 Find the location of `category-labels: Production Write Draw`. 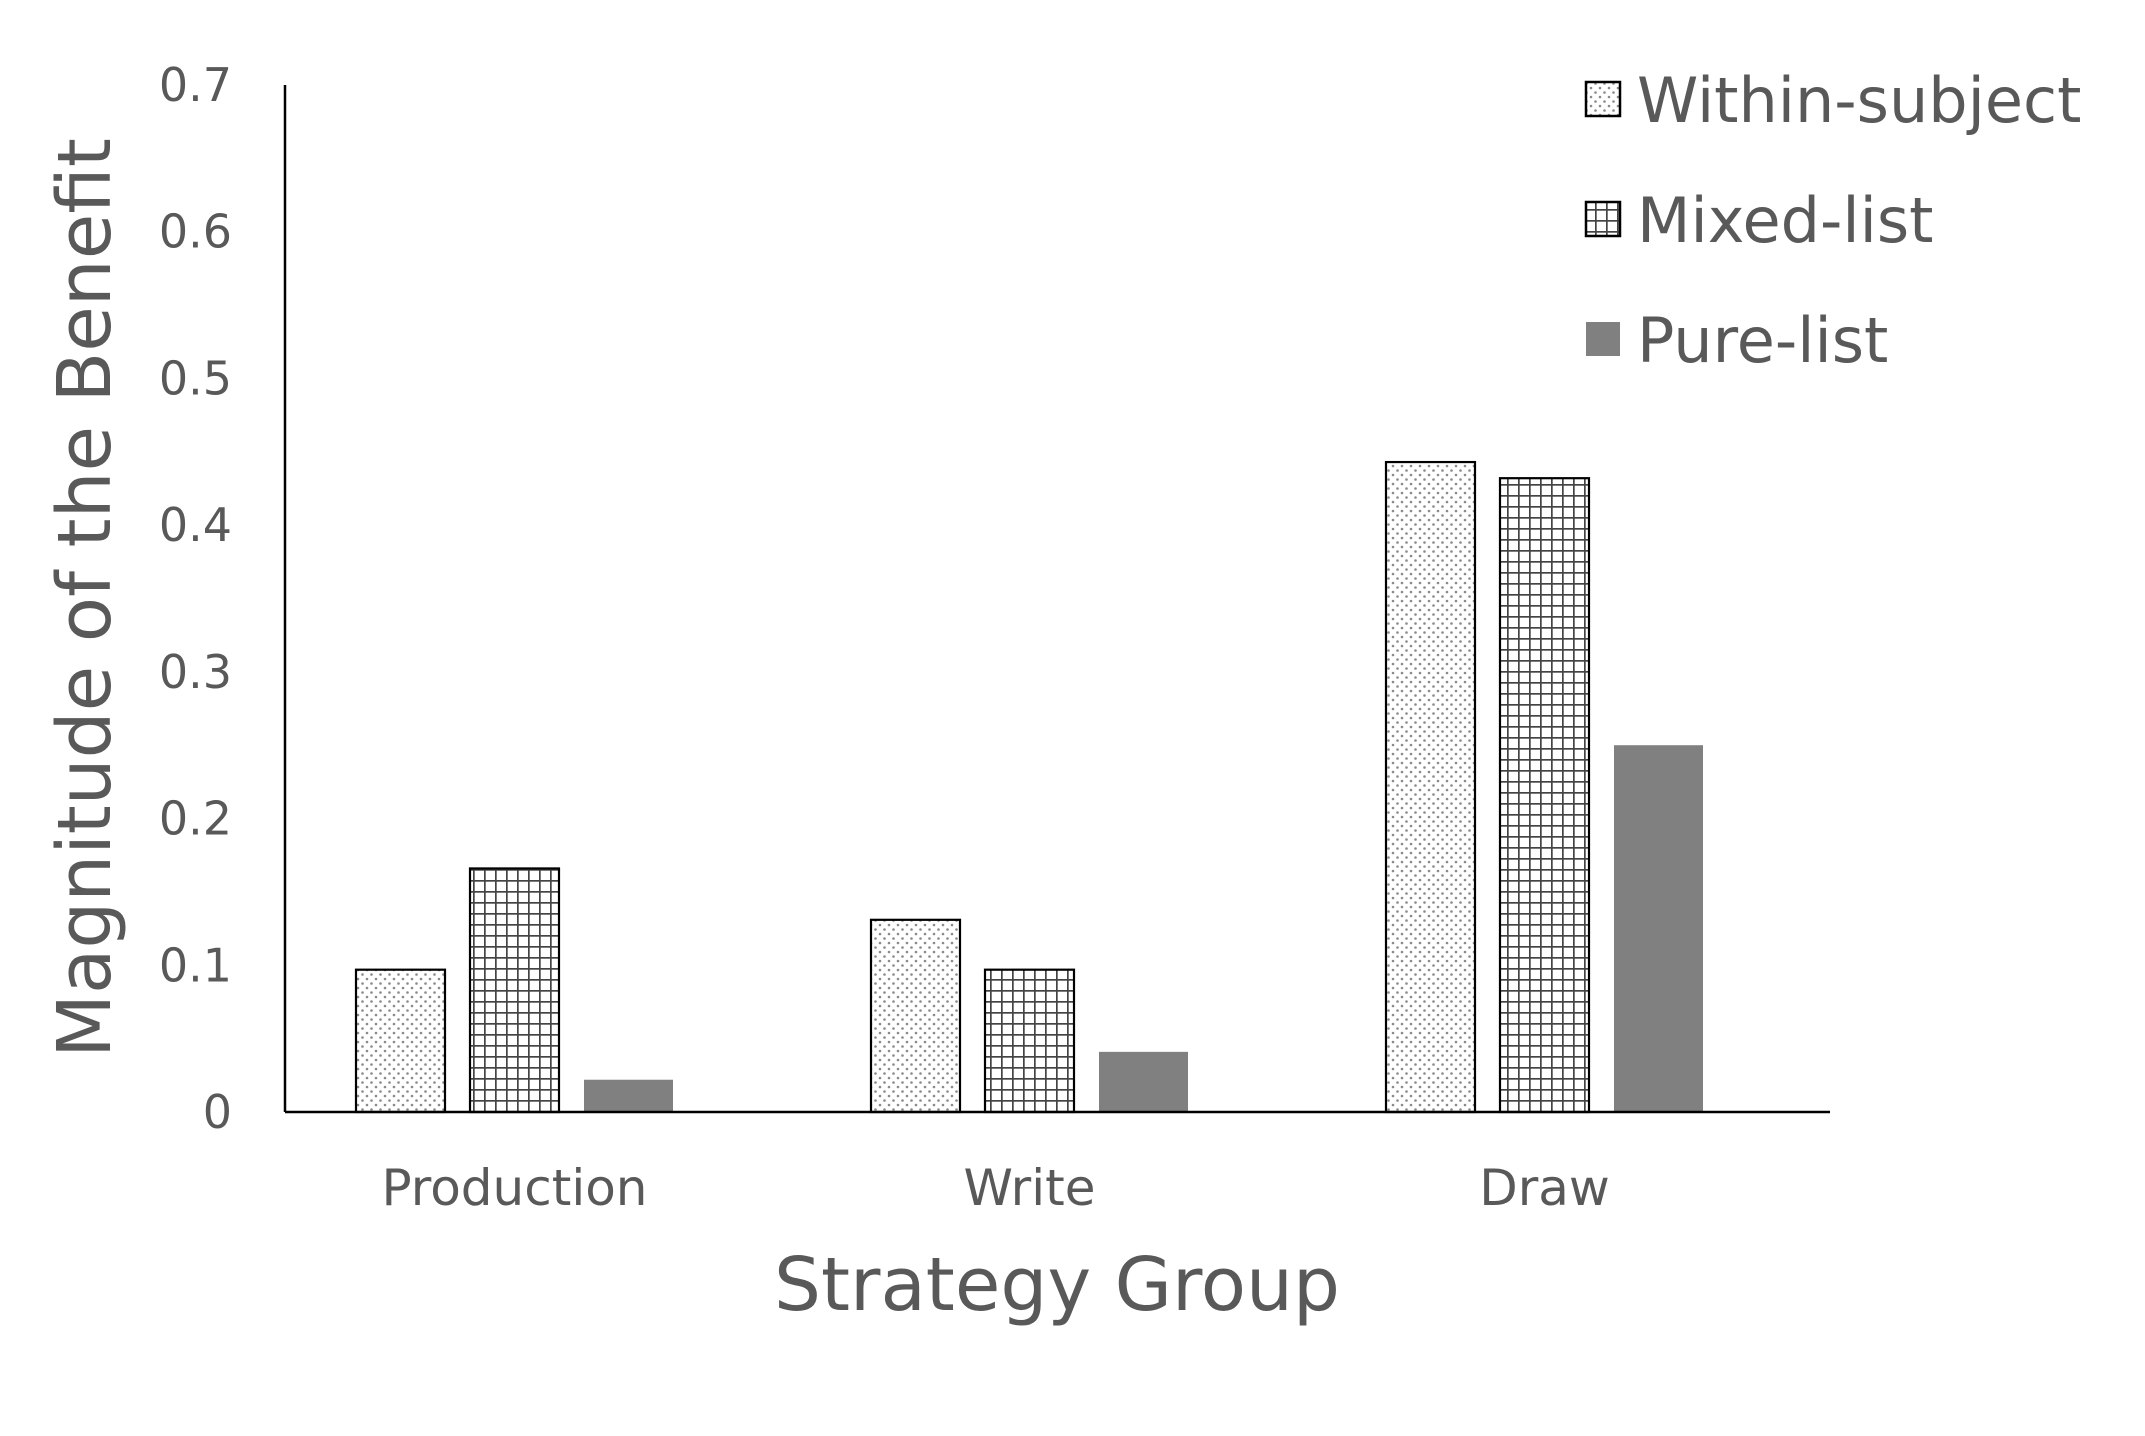

category-labels: Production Write Draw is located at coordinates (995, 1188).